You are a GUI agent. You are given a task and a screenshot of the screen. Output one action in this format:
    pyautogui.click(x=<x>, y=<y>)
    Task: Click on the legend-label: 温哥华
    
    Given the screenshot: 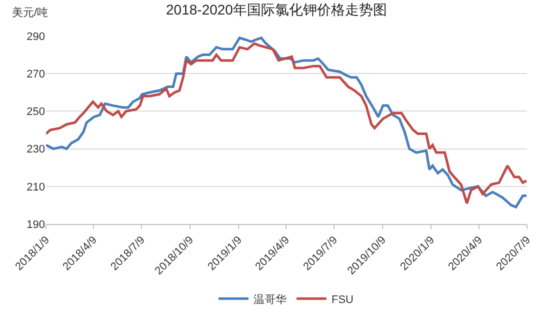 What is the action you would take?
    pyautogui.click(x=270, y=300)
    